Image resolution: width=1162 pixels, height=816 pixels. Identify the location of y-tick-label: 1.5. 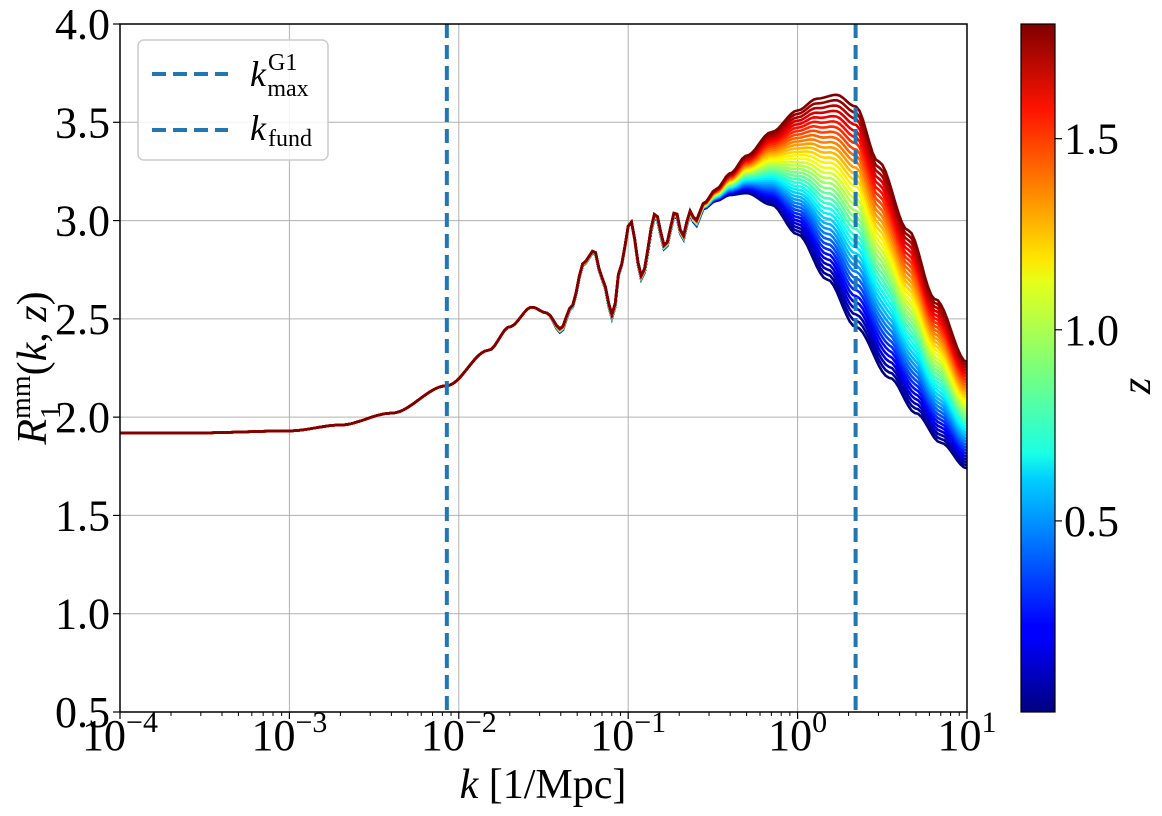
(82, 515).